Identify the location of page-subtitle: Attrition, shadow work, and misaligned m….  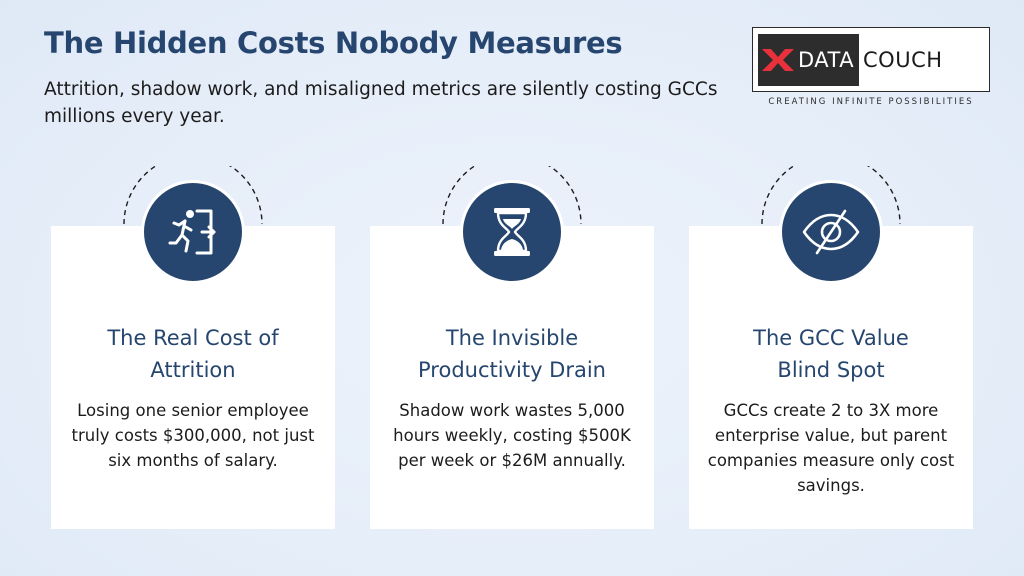
(381, 103).